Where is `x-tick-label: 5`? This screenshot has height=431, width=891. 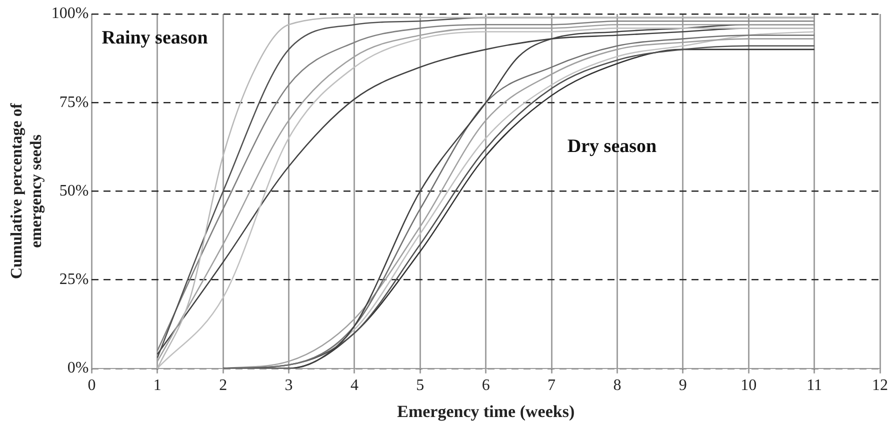
x-tick-label: 5 is located at coordinates (420, 385).